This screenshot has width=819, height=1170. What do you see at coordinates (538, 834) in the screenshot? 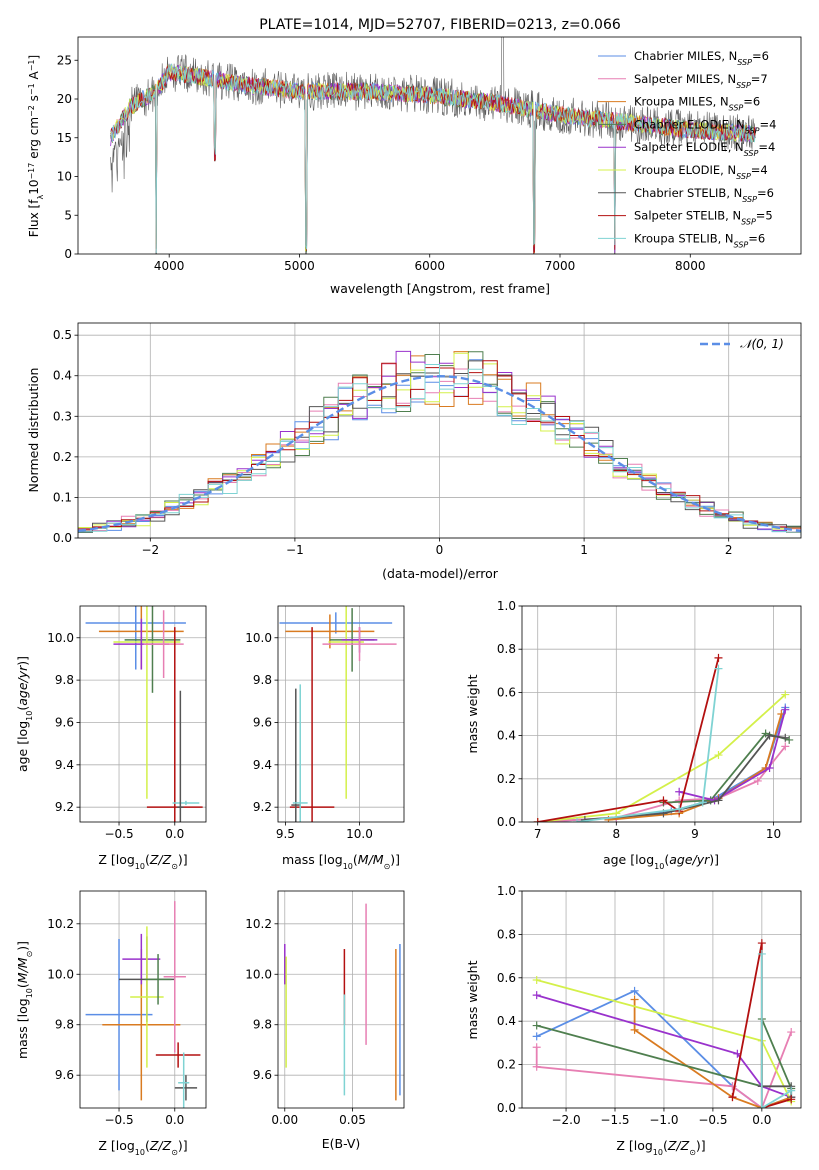
I see `x-tick-label: 7` at bounding box center [538, 834].